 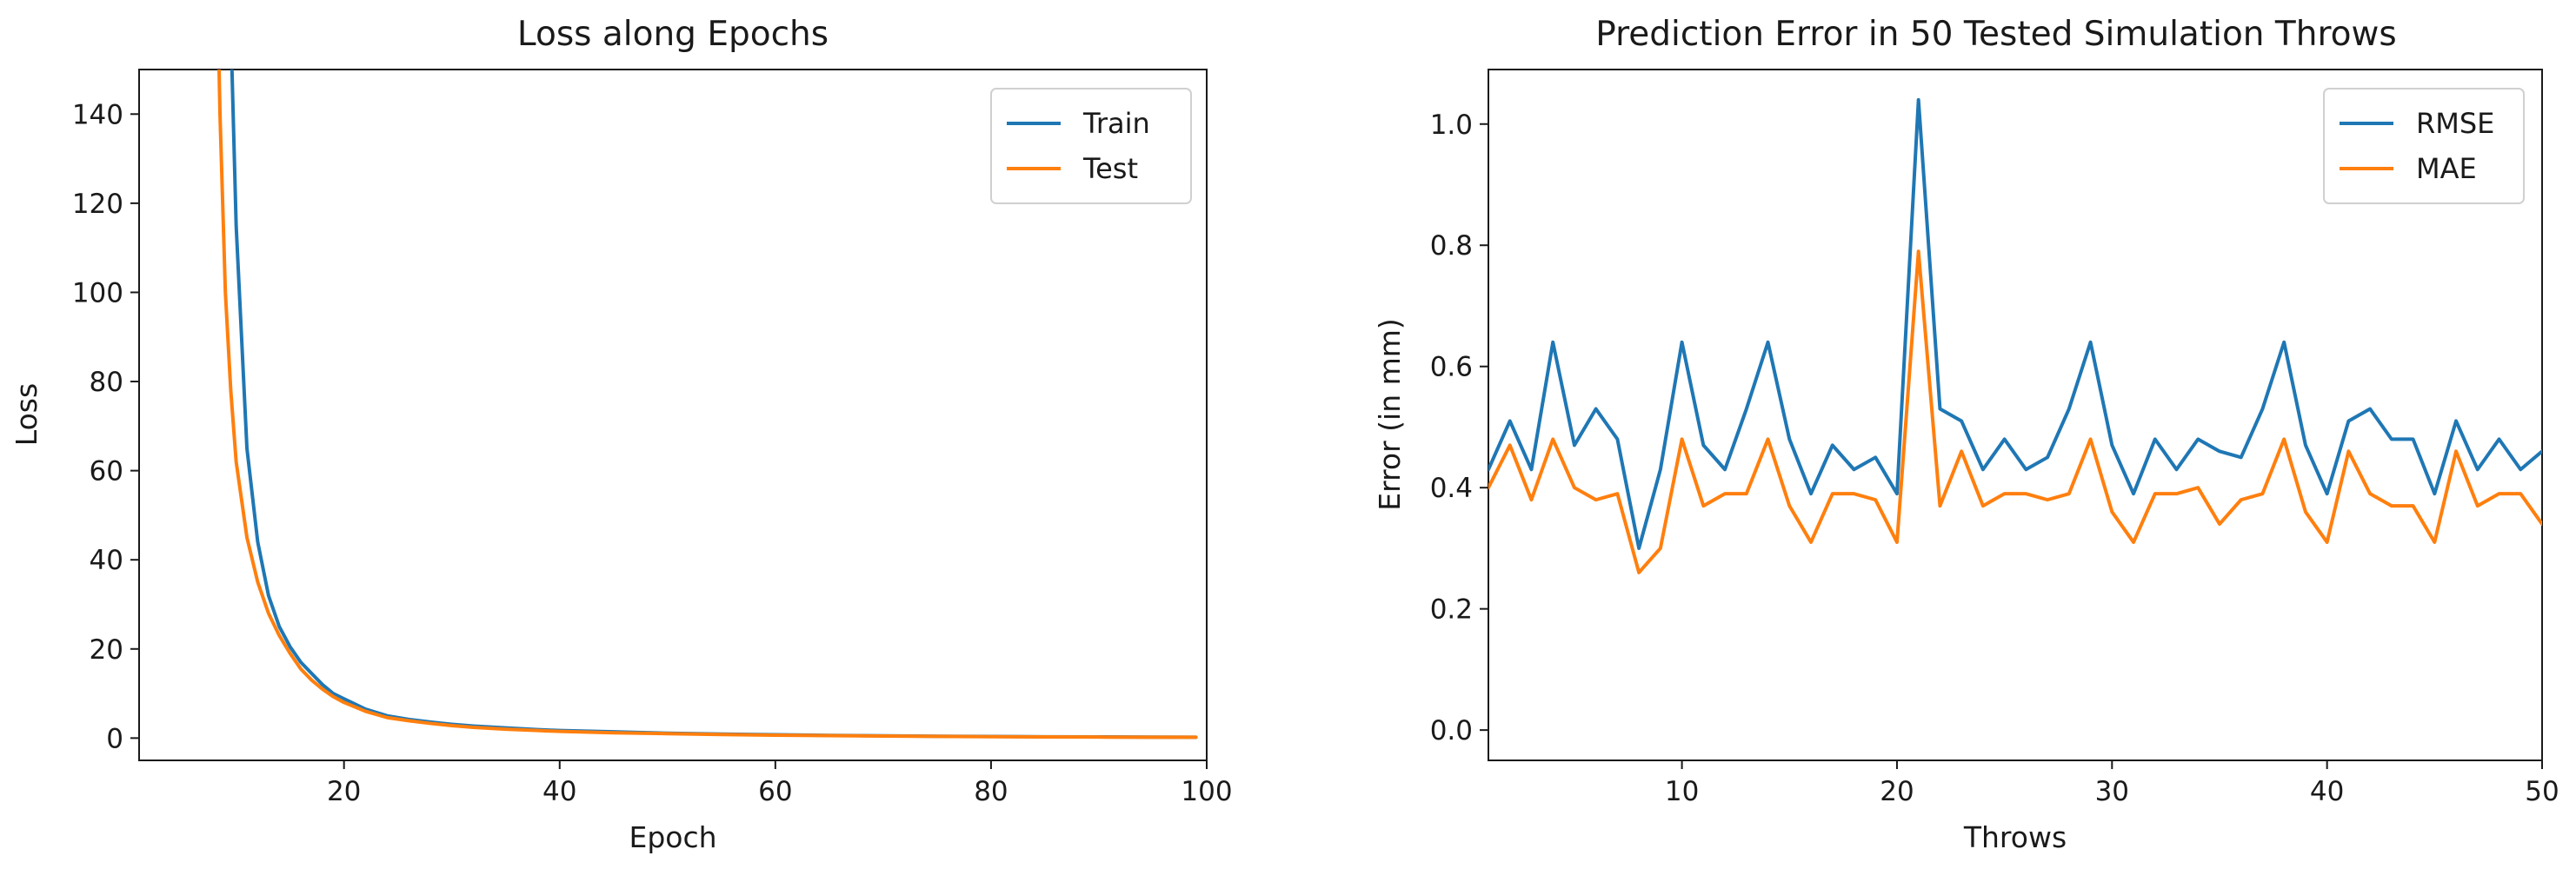 I want to click on error-chart-legend-box, so click(x=2424, y=146).